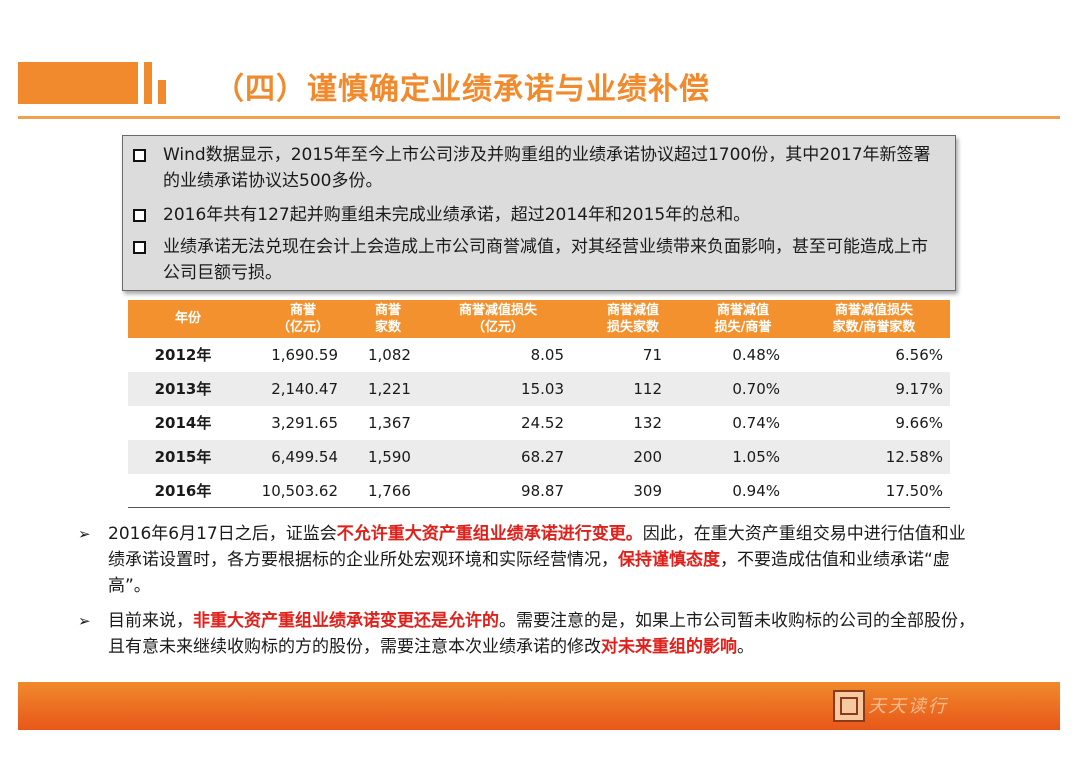 The height and width of the screenshot is (763, 1080). What do you see at coordinates (756, 457) in the screenshot?
I see `table-cell: 1.05%` at bounding box center [756, 457].